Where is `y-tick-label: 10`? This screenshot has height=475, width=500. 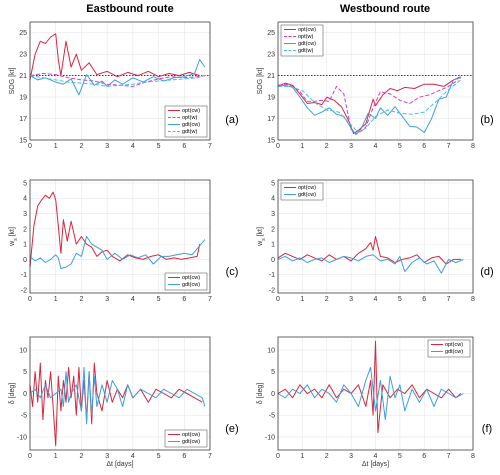
y-tick-label: 10 is located at coordinates (271, 350).